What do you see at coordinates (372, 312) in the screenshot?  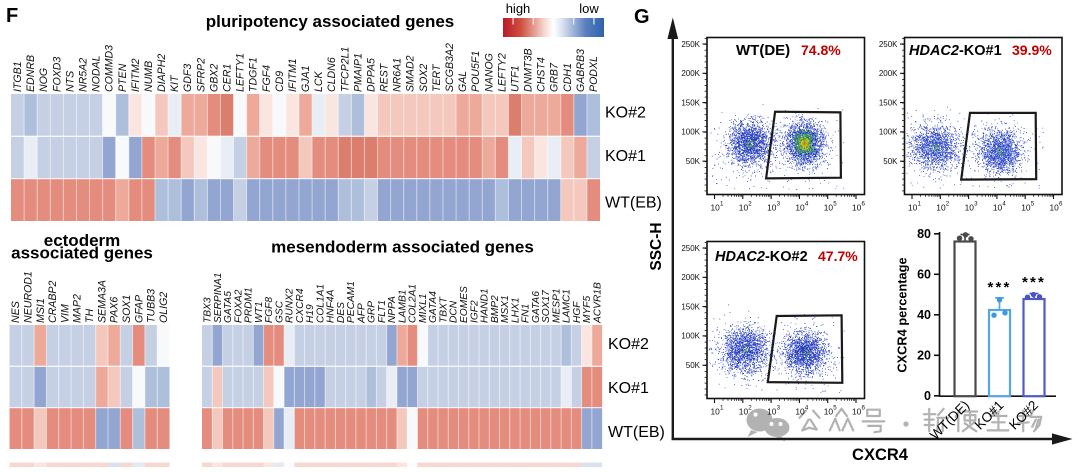 I see `svg-text: GRP` at bounding box center [372, 312].